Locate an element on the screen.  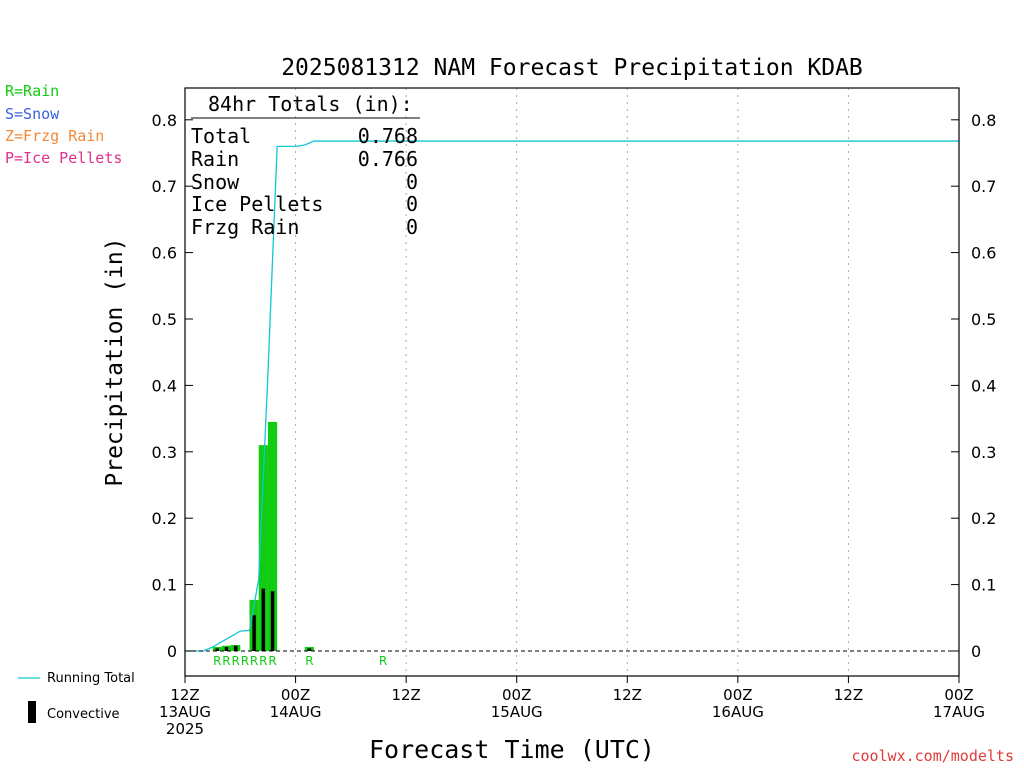
y-tick-label: 0.4 is located at coordinates (164, 385).